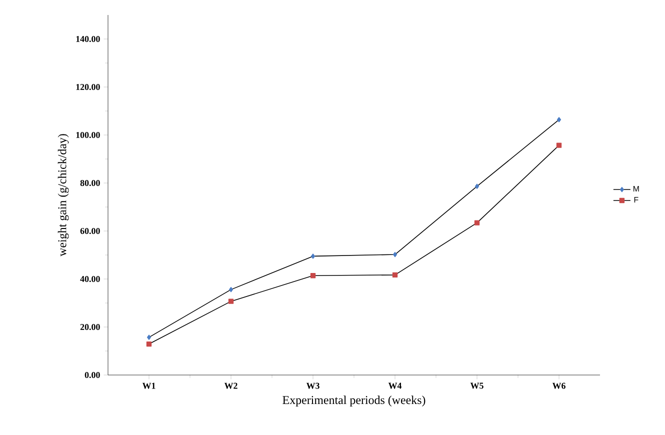 The width and height of the screenshot is (665, 435). I want to click on y-tick-label: 120.00, so click(88, 87).